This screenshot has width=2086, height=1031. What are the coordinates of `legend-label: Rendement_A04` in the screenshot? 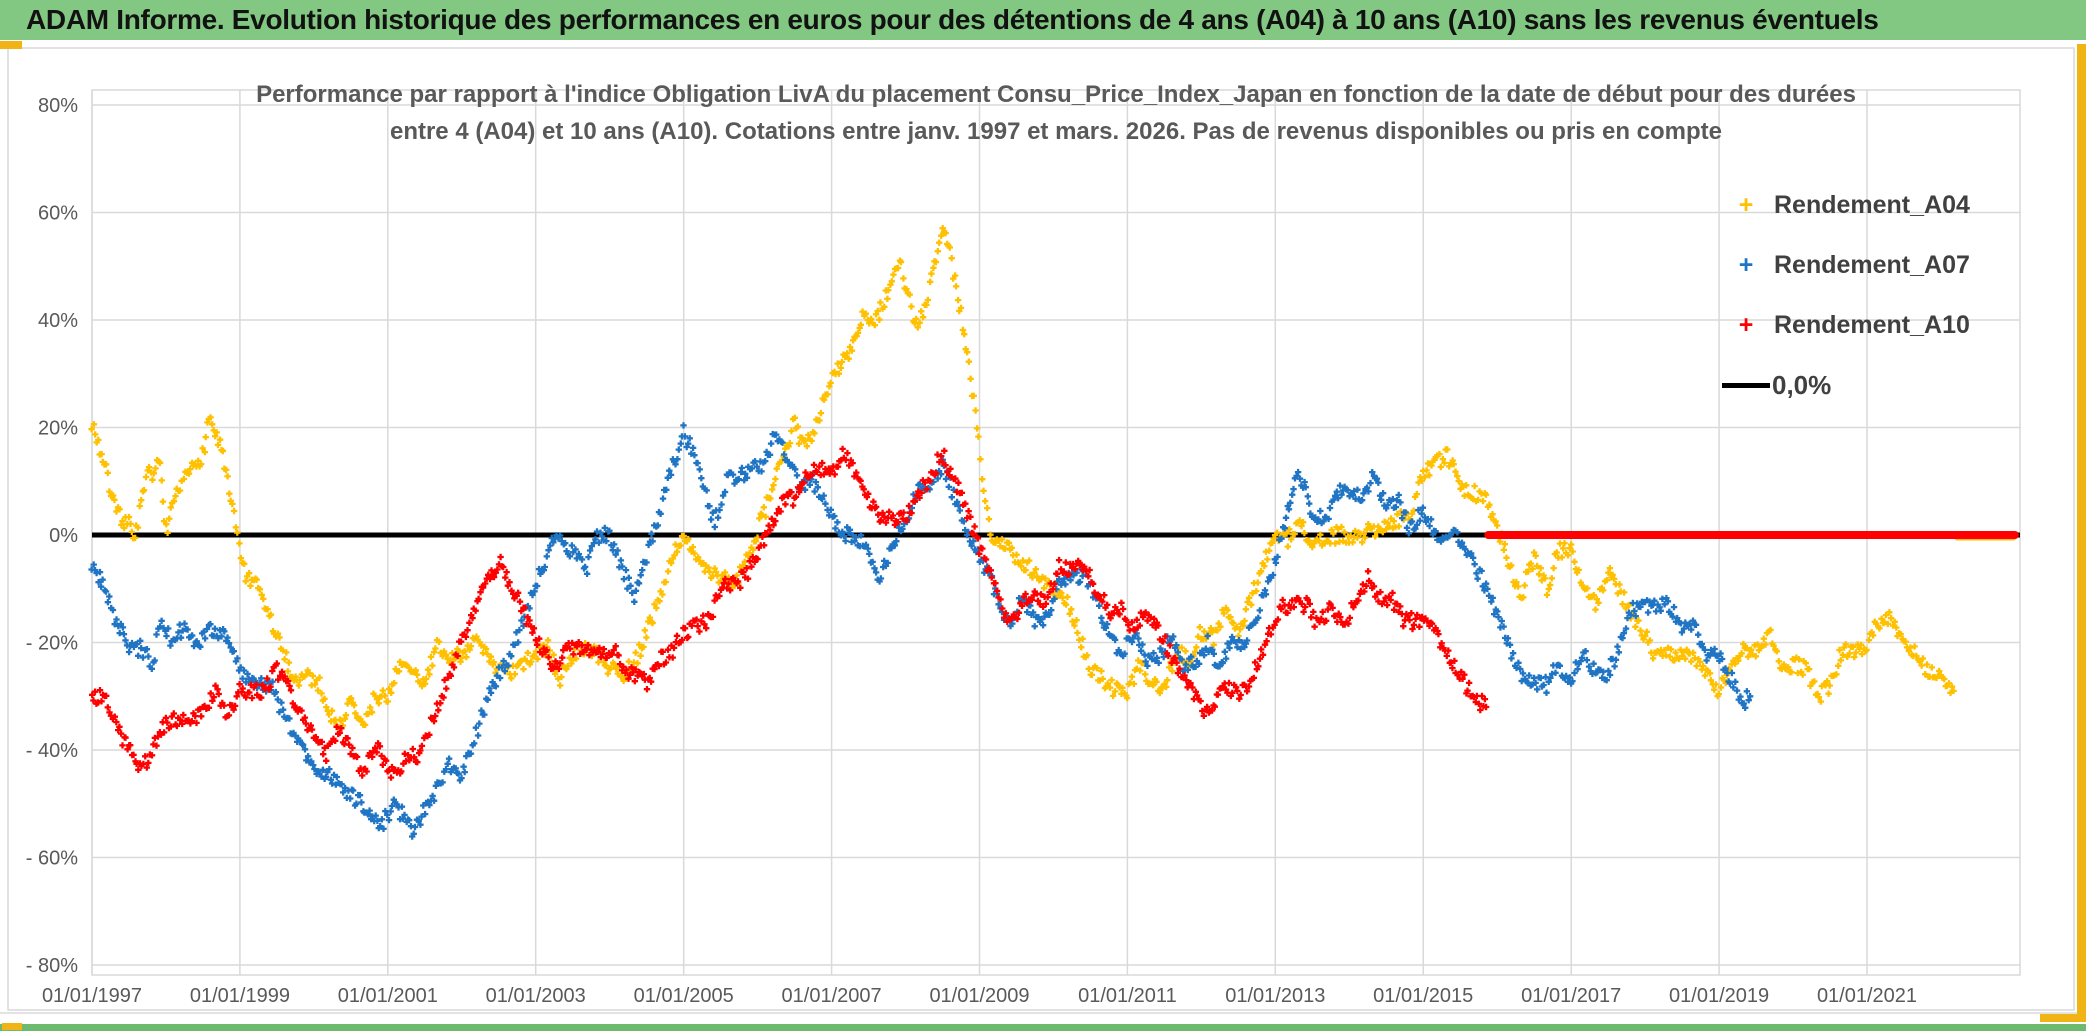 It's located at (1872, 204).